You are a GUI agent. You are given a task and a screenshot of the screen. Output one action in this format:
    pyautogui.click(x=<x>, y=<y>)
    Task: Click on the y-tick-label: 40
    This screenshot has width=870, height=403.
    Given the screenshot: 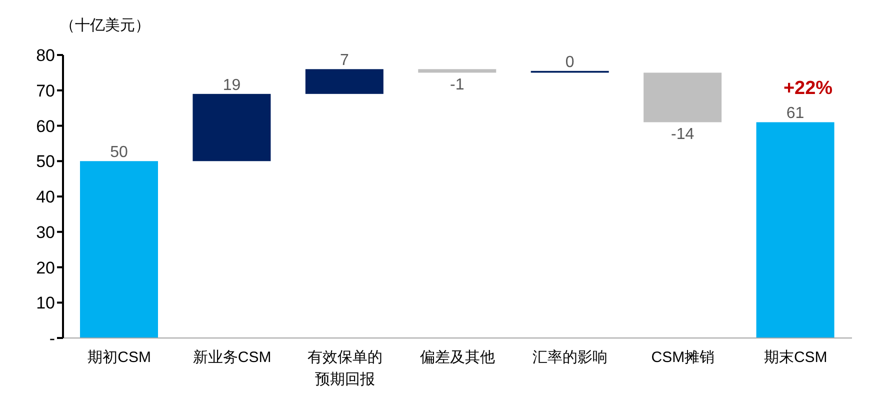 What is the action you would take?
    pyautogui.click(x=45, y=197)
    